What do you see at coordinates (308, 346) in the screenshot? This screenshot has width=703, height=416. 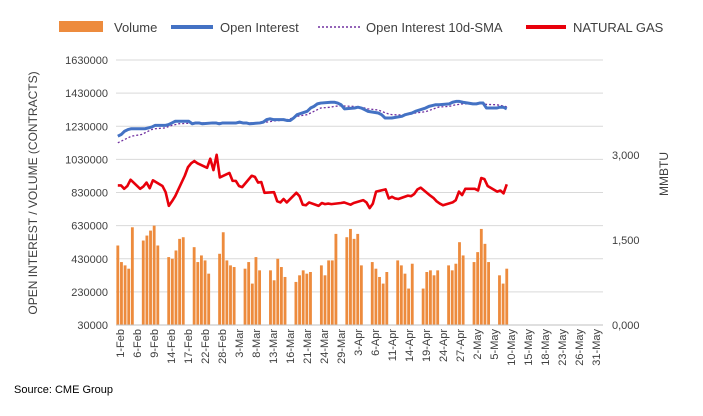 I see `x-tick-11: 21-Mar` at bounding box center [308, 346].